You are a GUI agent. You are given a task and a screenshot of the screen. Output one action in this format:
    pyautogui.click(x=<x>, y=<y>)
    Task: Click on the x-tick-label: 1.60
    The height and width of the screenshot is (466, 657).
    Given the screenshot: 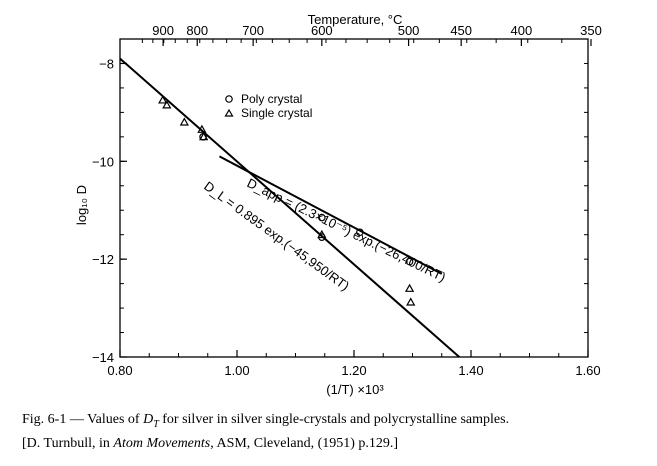 What is the action you would take?
    pyautogui.click(x=587, y=370)
    